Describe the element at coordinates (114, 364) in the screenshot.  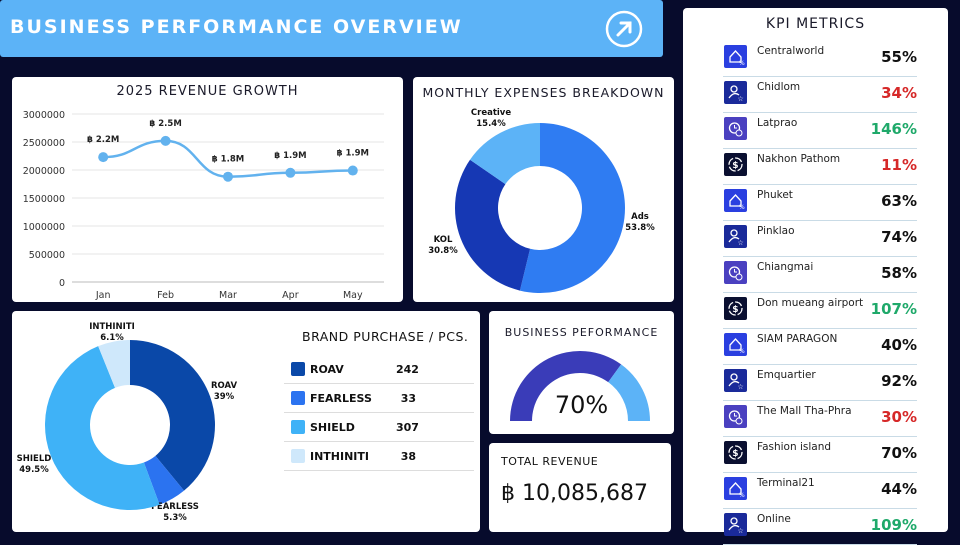
I see `slice-inthiniti` at that location.